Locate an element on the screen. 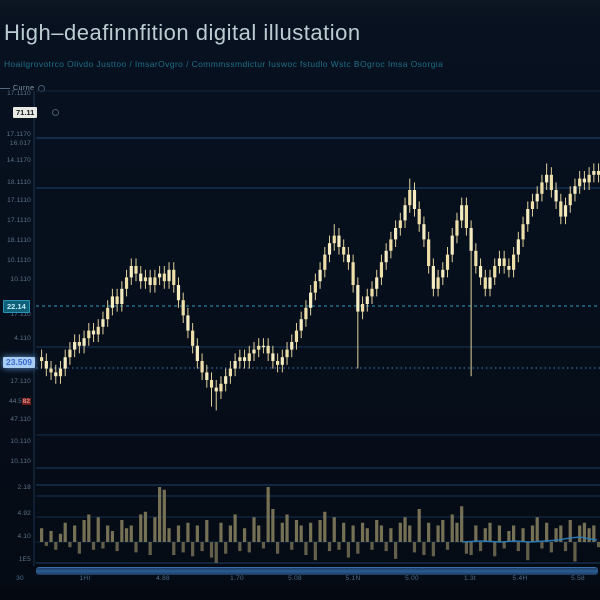  time-axis-label: 4.88 is located at coordinates (163, 578).